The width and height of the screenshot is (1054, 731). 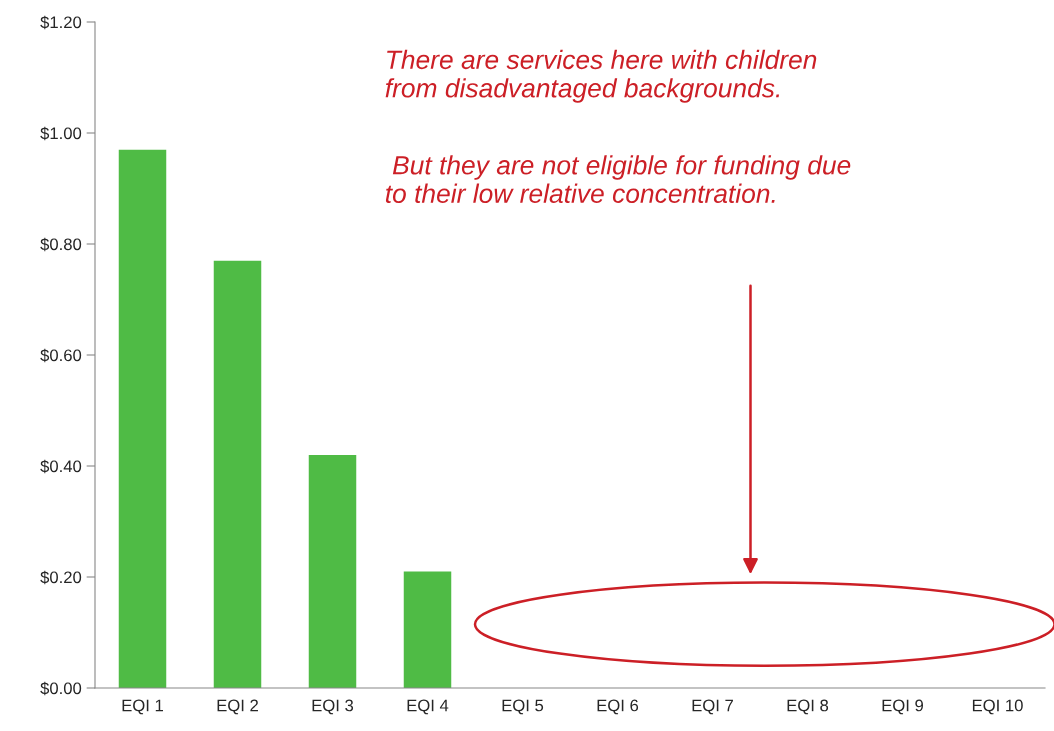 I want to click on x-tick-label: EQI 10, so click(x=997, y=707).